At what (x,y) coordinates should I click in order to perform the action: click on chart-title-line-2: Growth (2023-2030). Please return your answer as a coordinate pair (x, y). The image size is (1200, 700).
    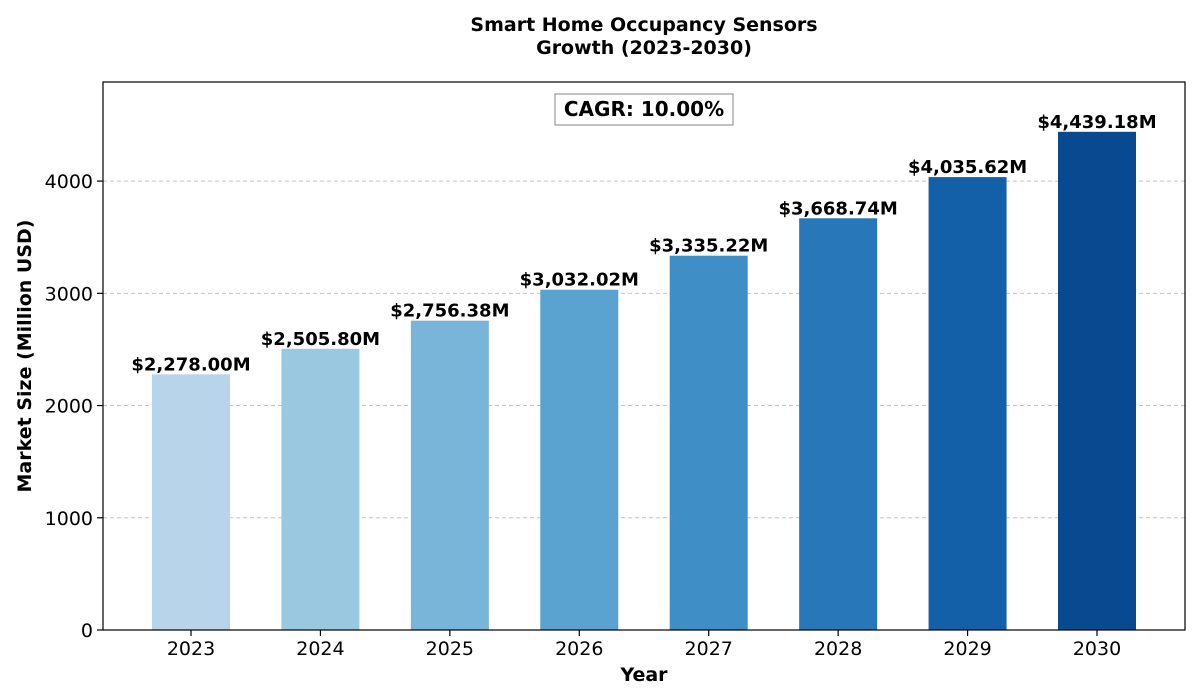
    Looking at the image, I should click on (644, 48).